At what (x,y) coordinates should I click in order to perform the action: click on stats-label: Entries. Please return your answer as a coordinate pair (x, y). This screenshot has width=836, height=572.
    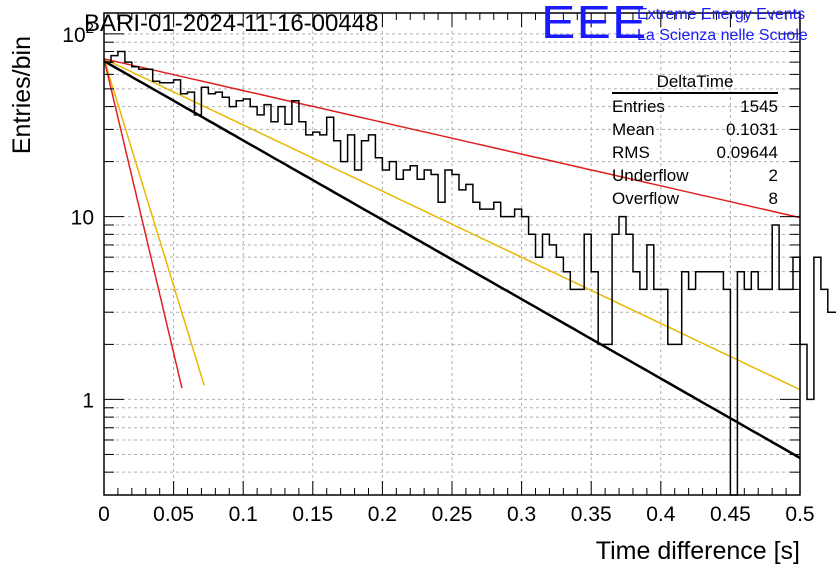
    Looking at the image, I should click on (638, 106).